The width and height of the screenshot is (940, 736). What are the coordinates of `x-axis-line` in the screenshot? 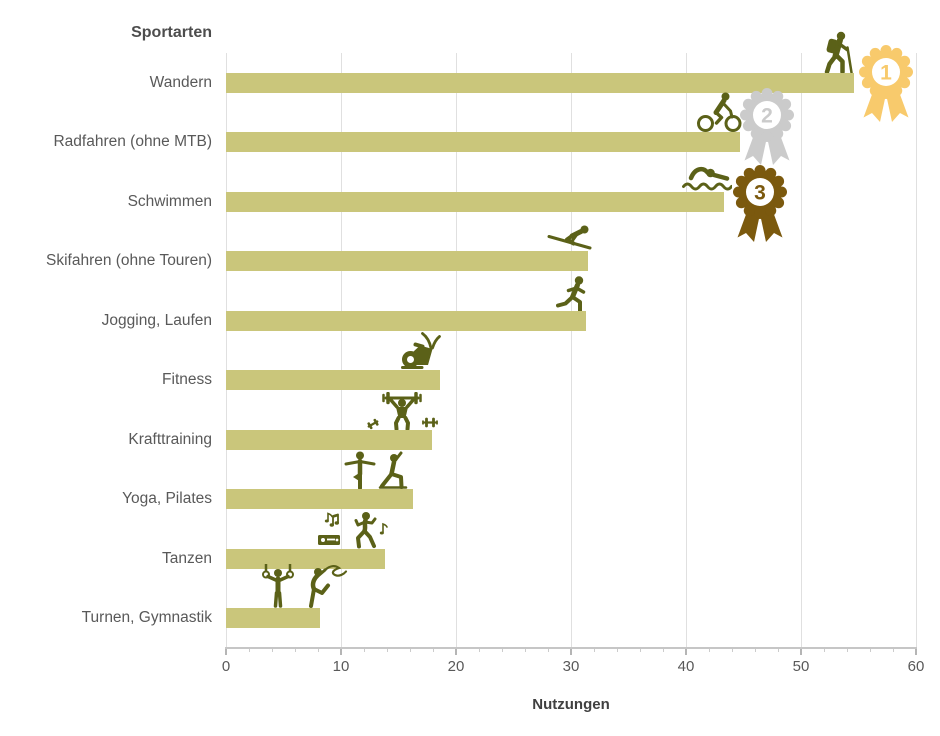 It's located at (571, 648).